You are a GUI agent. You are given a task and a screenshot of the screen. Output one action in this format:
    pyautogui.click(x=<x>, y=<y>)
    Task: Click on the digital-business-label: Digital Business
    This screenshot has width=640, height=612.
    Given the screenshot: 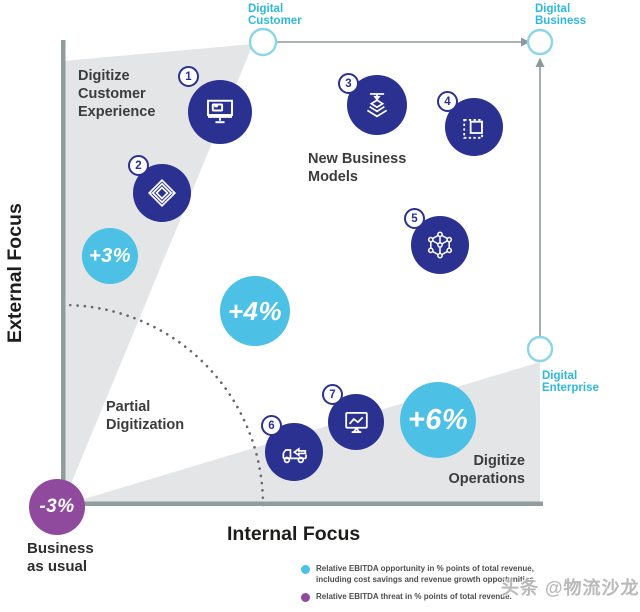 What is the action you would take?
    pyautogui.click(x=561, y=15)
    